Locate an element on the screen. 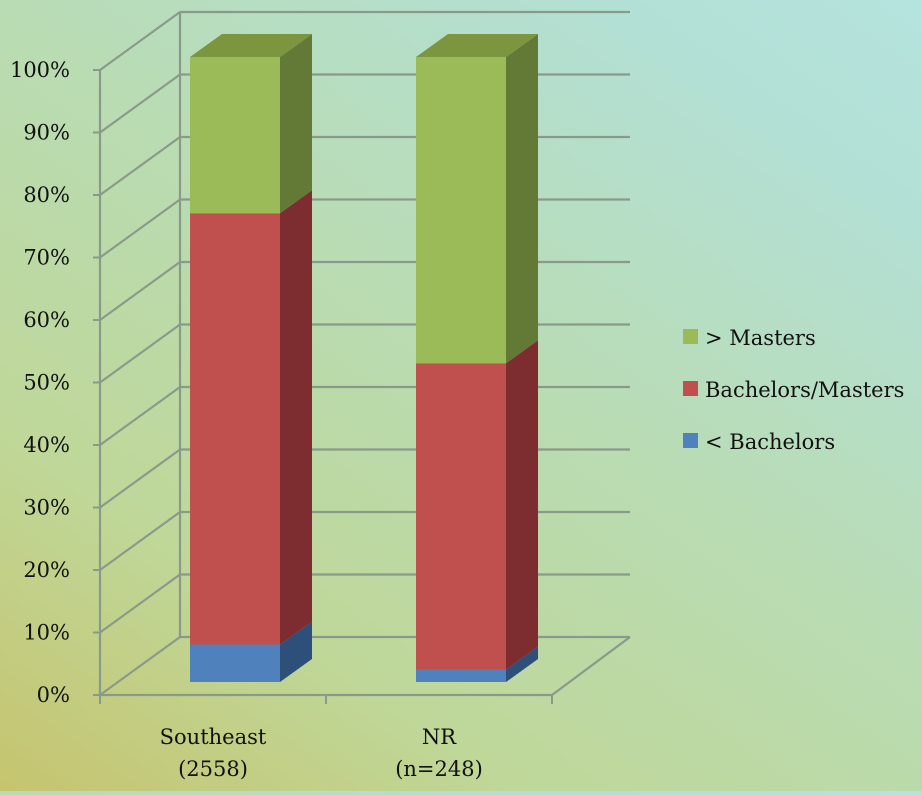 Image resolution: width=922 pixels, height=795 pixels. floor-right-edge is located at coordinates (591, 666).